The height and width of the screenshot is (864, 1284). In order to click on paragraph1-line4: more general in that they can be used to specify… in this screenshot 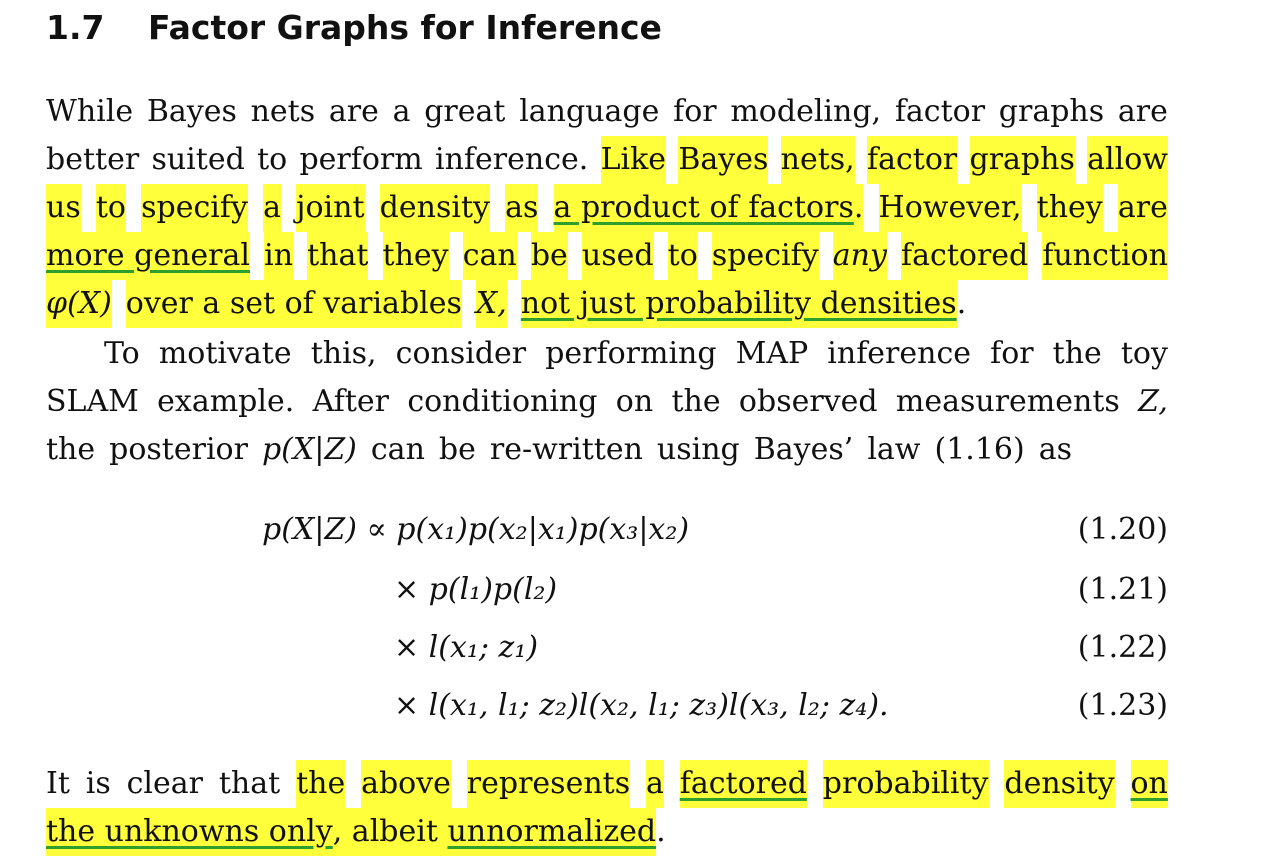, I will do `click(607, 256)`.